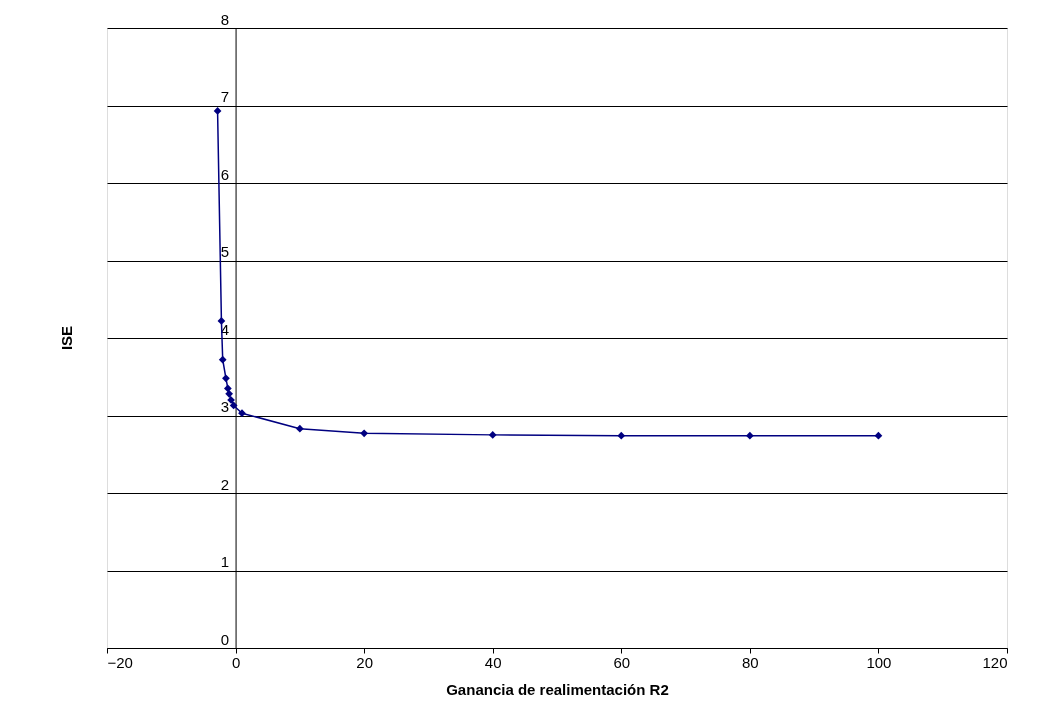 The height and width of the screenshot is (725, 1055). What do you see at coordinates (225, 19) in the screenshot?
I see `y-tick-label: 8` at bounding box center [225, 19].